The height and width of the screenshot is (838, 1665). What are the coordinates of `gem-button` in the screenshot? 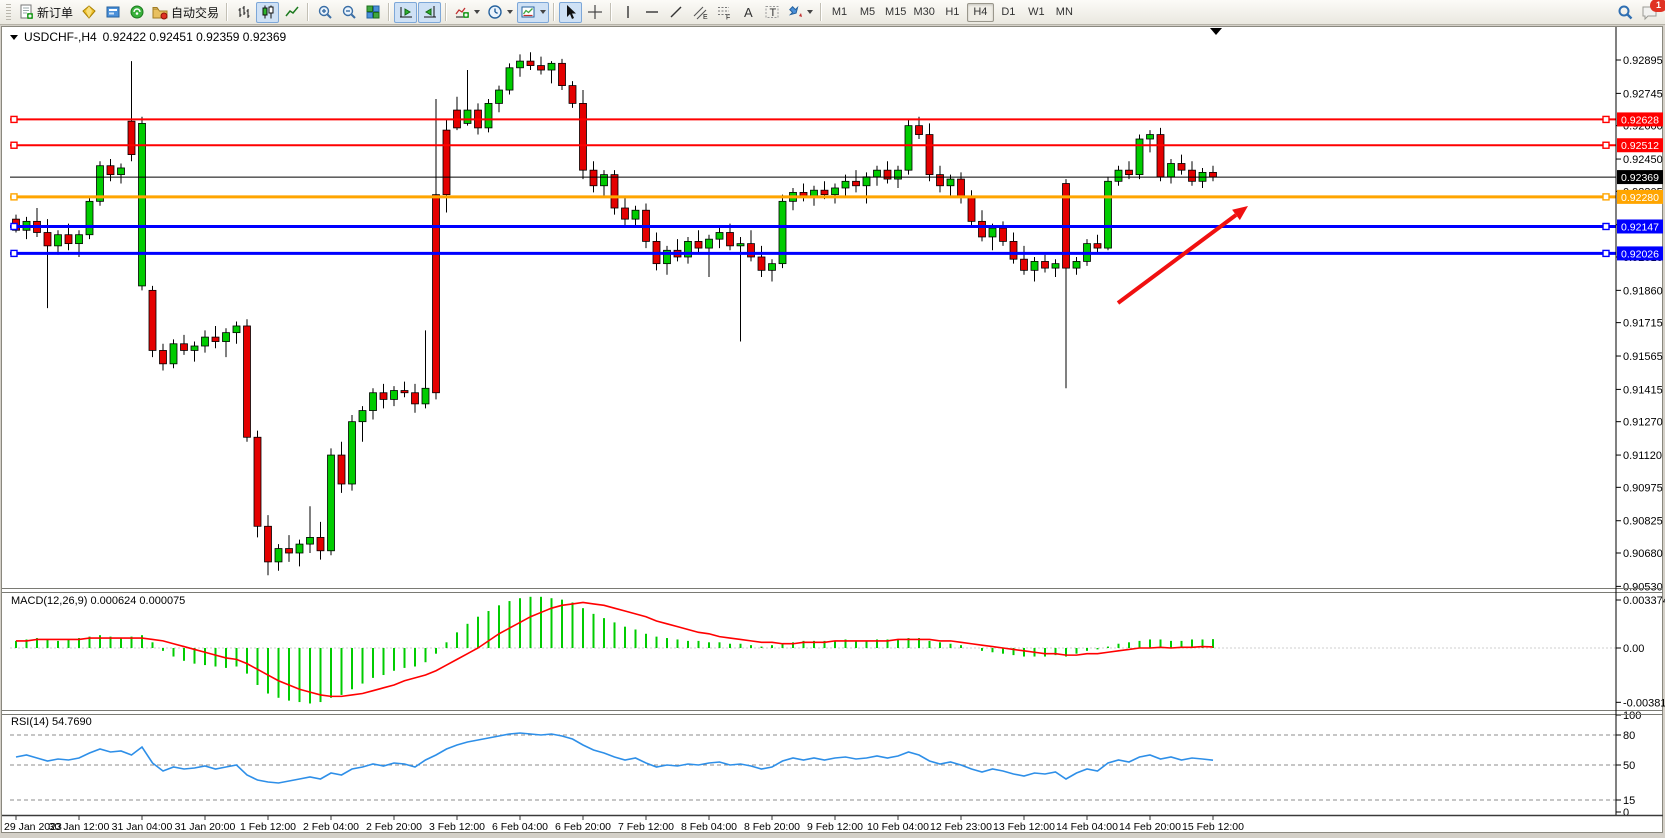 It's located at (88, 12).